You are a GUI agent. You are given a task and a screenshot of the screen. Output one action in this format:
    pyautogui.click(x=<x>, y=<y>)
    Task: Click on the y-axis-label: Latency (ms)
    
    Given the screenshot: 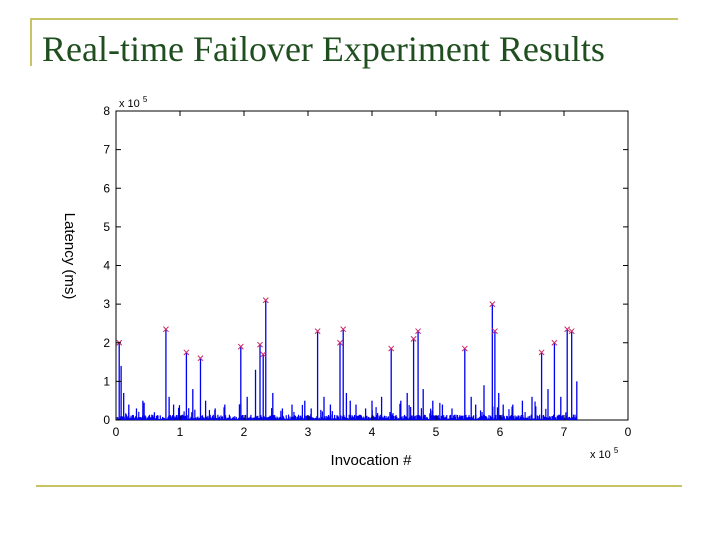 What is the action you would take?
    pyautogui.click(x=69, y=256)
    